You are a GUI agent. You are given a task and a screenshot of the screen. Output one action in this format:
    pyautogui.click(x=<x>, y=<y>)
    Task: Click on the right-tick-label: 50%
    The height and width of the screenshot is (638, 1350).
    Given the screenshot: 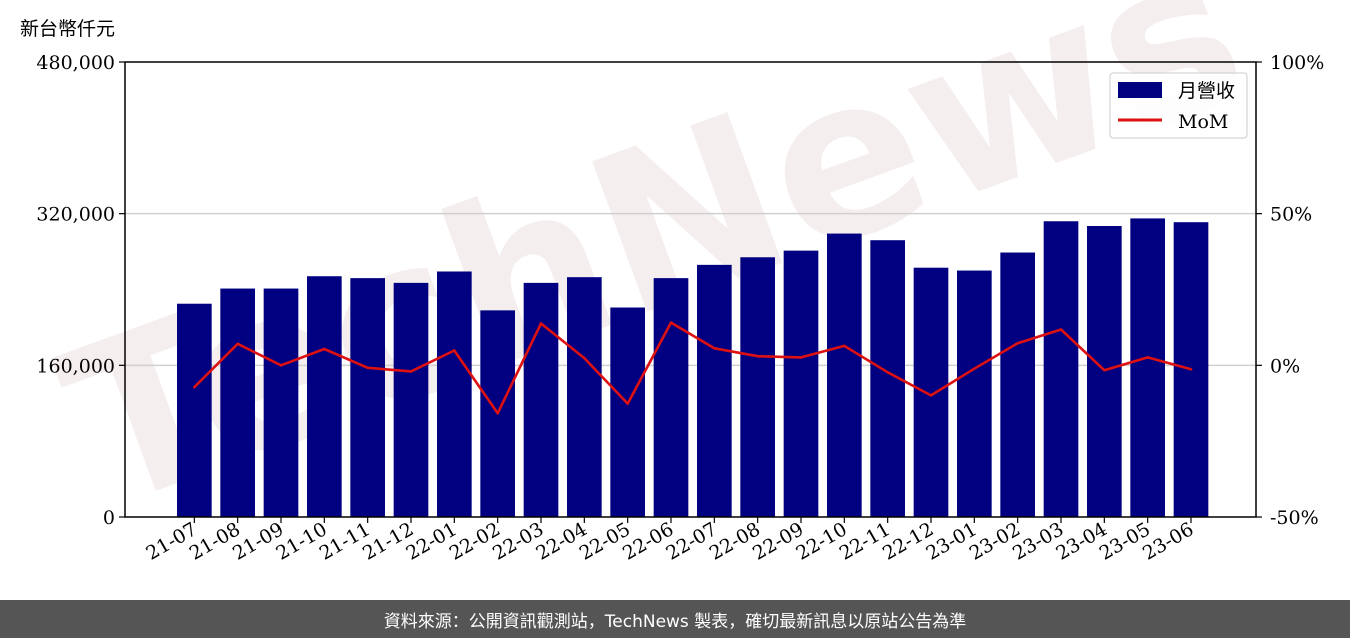 What is the action you would take?
    pyautogui.click(x=1291, y=215)
    